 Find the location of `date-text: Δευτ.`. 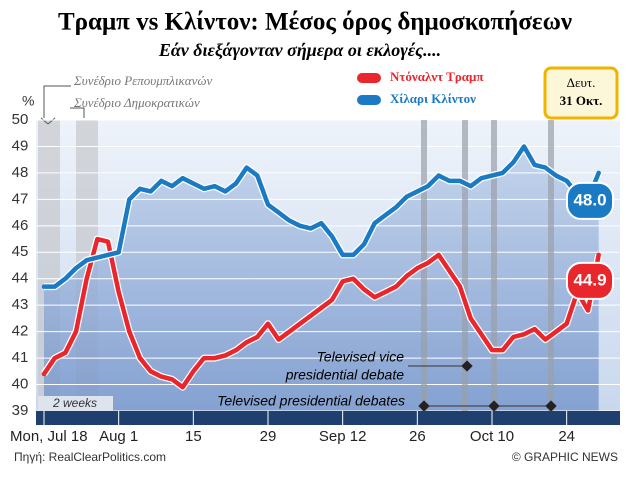

date-text: Δευτ. is located at coordinates (581, 82).